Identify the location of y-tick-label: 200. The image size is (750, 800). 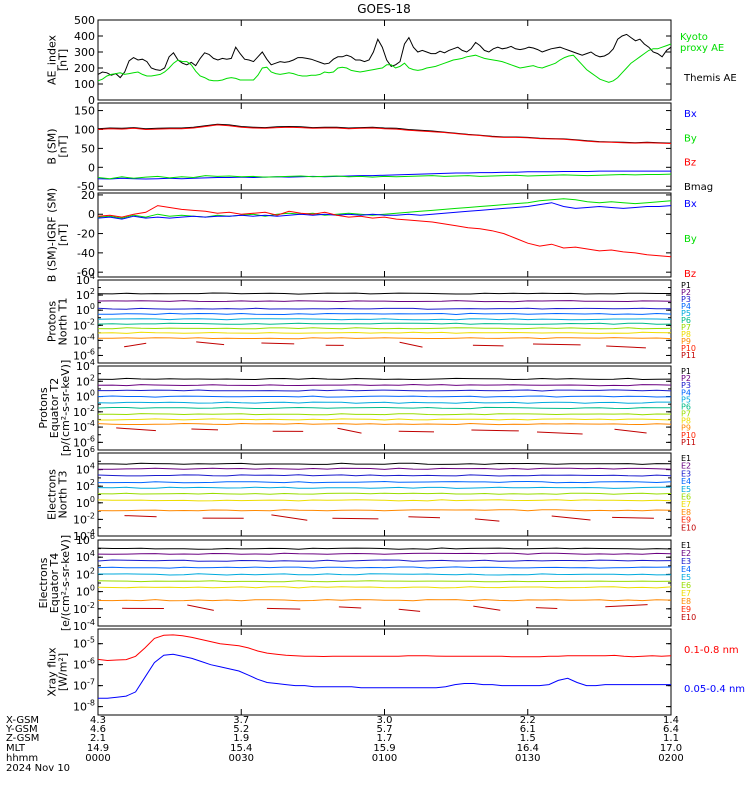
(84, 68).